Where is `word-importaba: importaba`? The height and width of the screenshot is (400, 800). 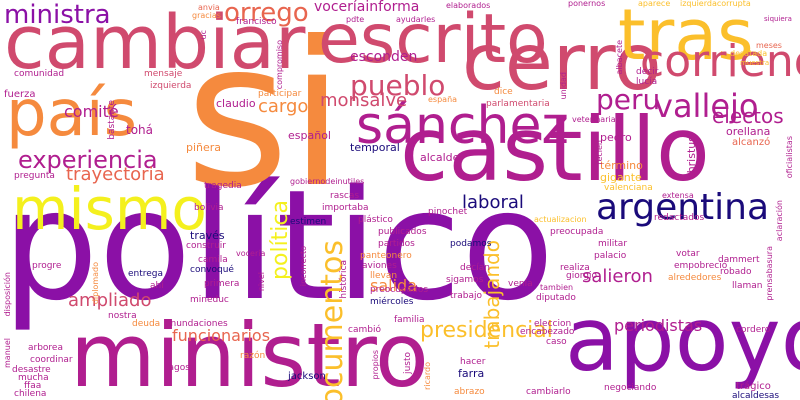
word-importaba: importaba is located at coordinates (345, 208).